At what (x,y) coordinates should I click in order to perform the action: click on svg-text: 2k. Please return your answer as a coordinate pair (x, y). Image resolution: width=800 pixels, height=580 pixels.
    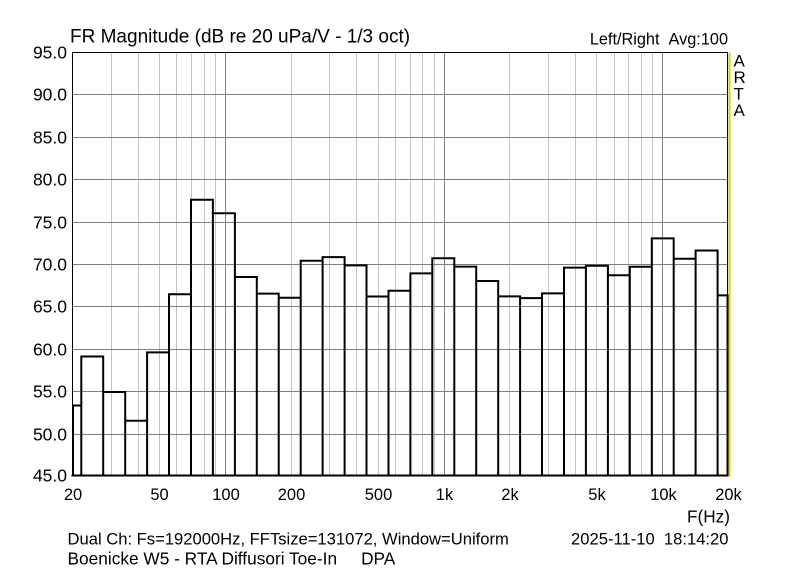
    Looking at the image, I should click on (510, 495).